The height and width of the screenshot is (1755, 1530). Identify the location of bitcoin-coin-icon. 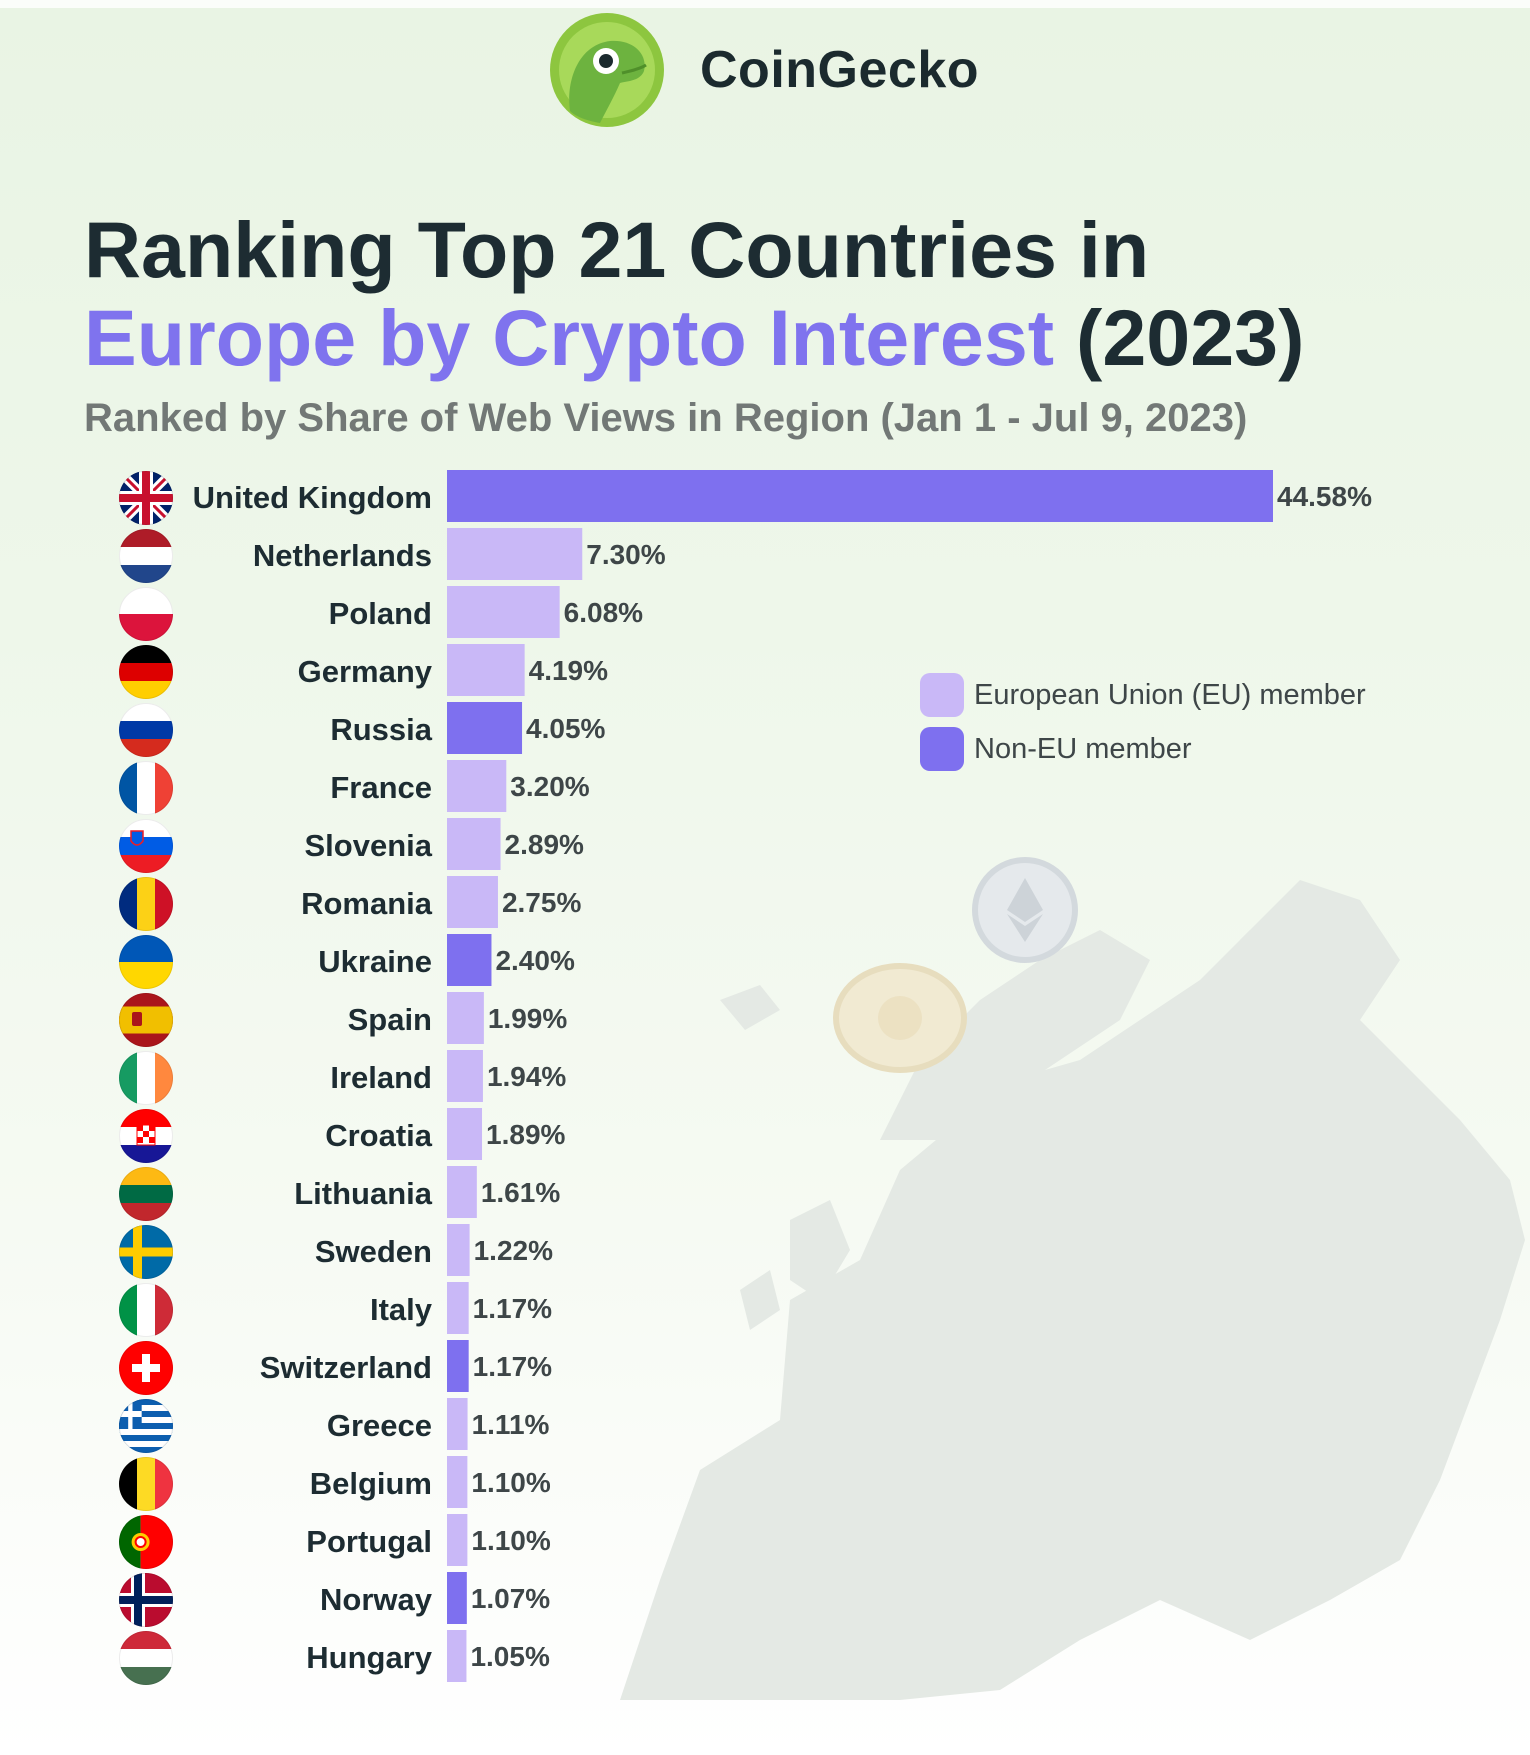
(900, 1018).